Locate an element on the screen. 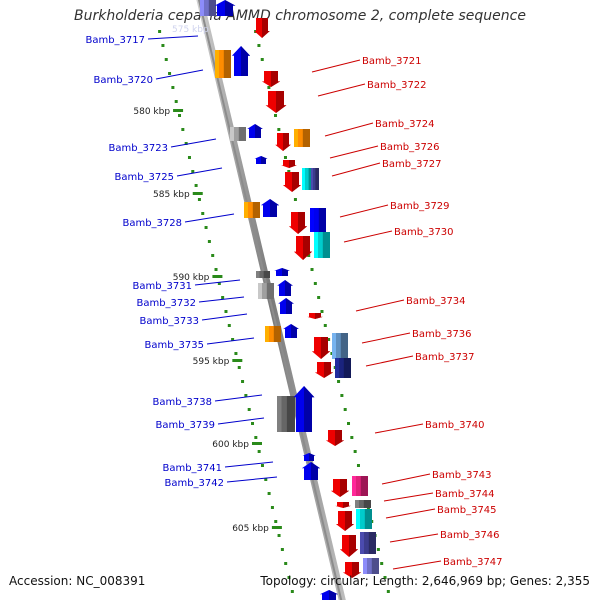 The image size is (600, 600). reverse-gene-label: Bamb_3734 is located at coordinates (436, 301).